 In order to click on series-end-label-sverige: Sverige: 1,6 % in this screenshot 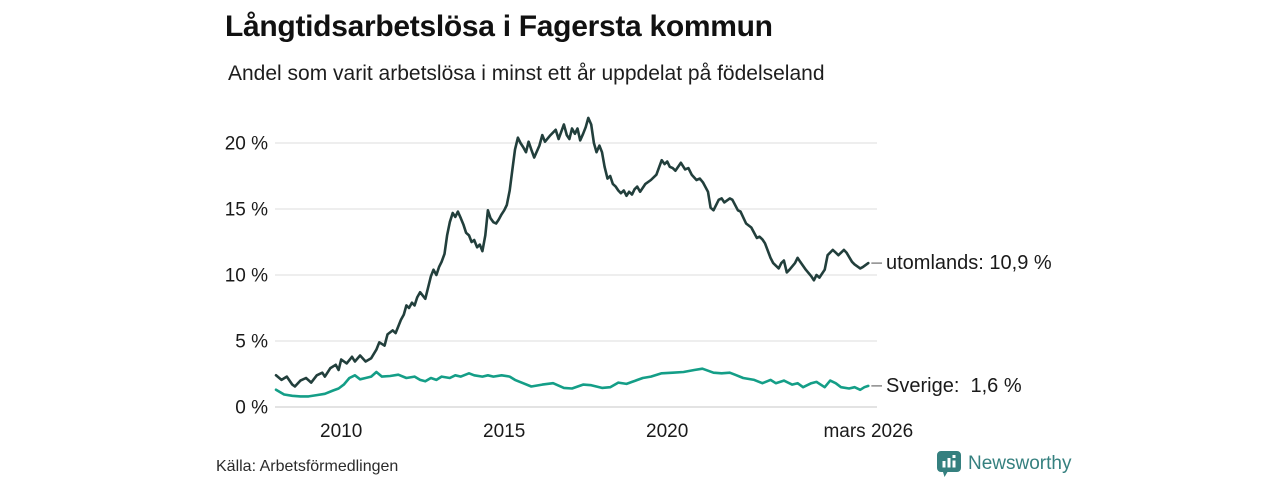, I will do `click(954, 386)`.